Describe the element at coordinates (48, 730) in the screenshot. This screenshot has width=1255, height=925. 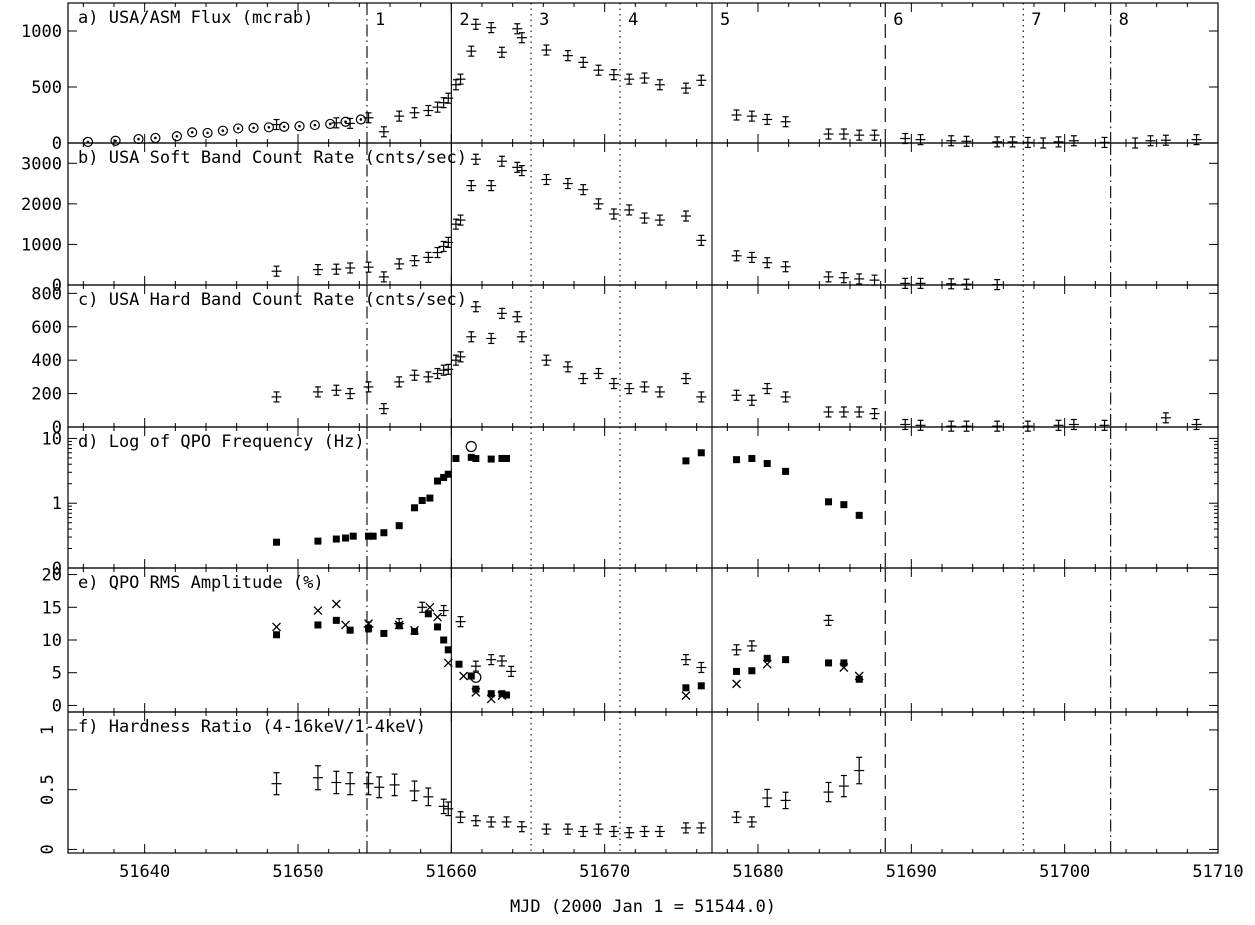
I see `y-tick-label: 1` at that location.